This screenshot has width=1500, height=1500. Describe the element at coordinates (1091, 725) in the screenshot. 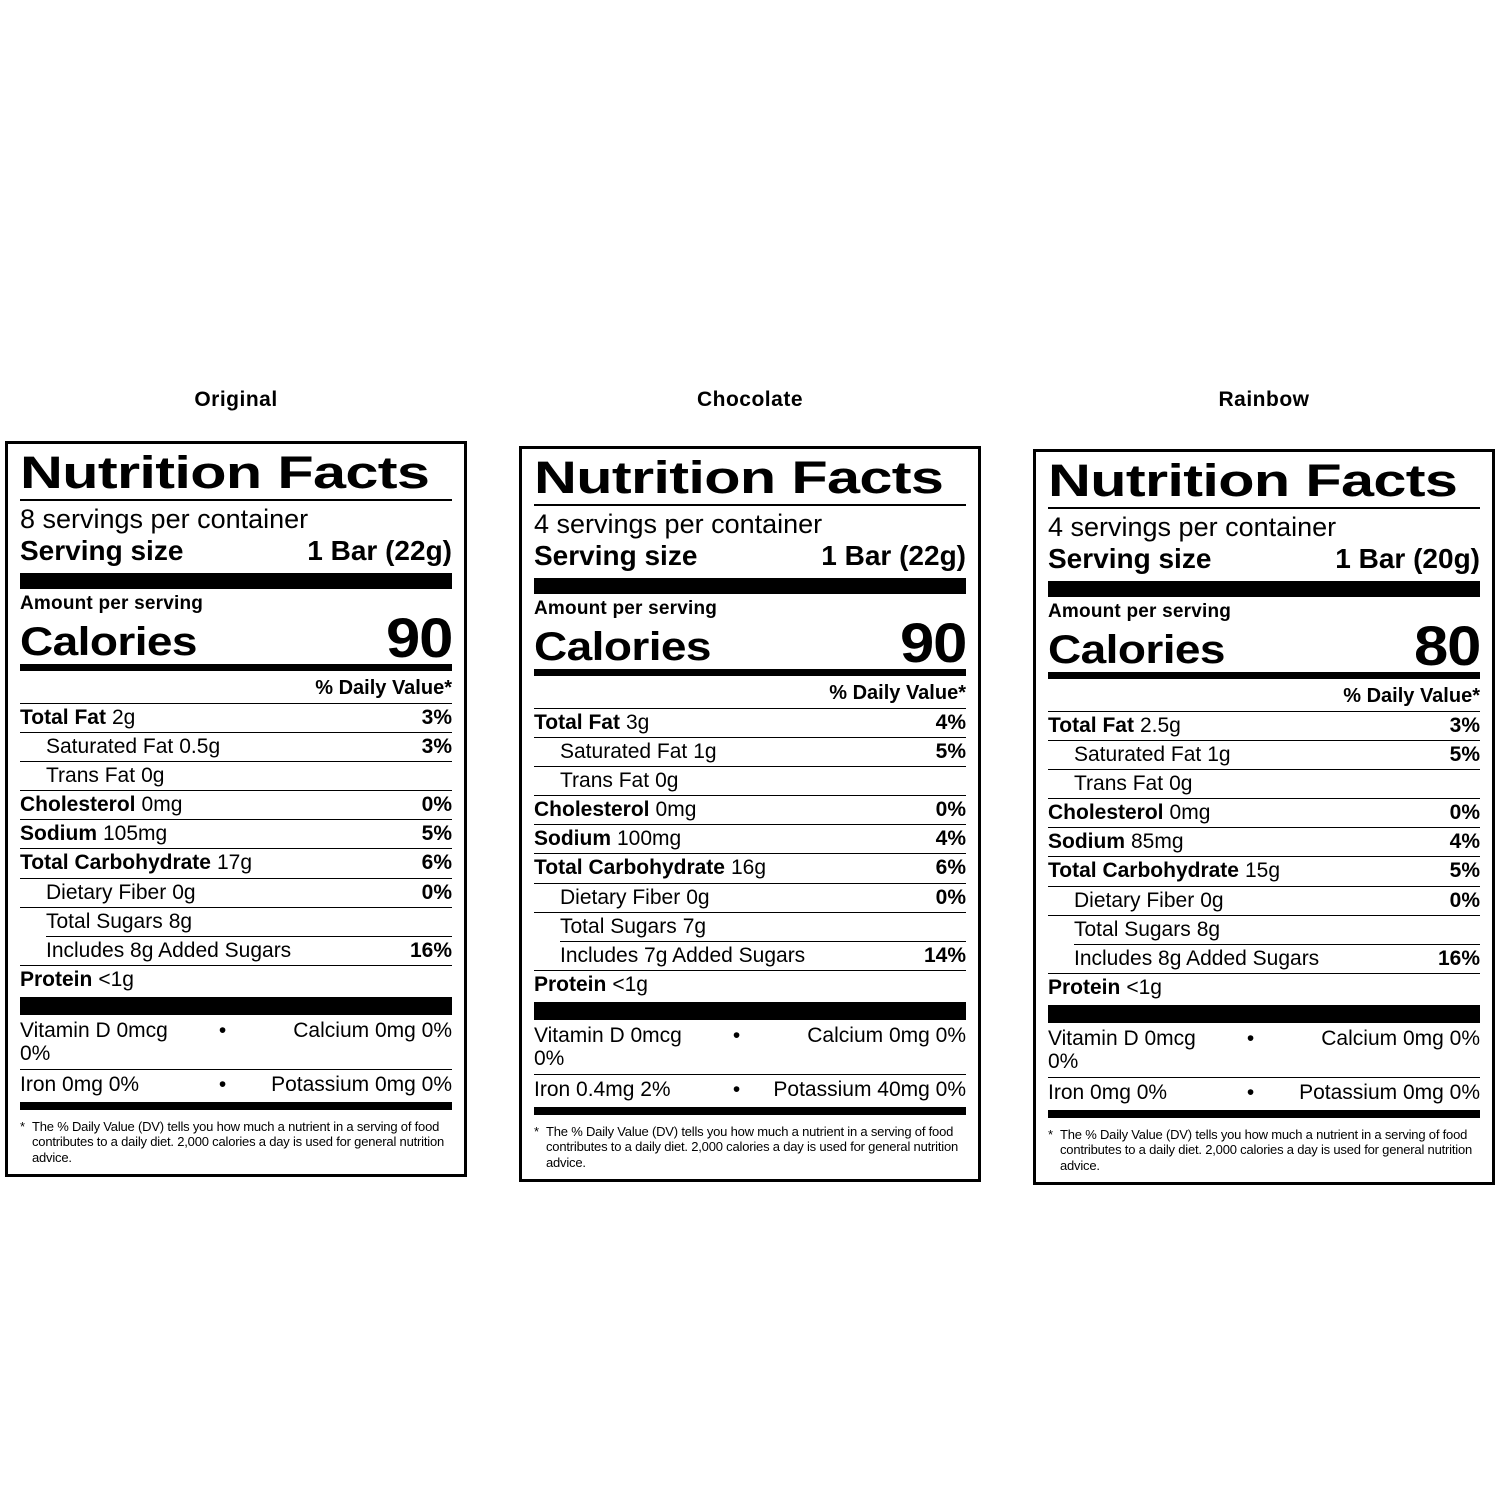

I see `nutrient-name: Total Fat` at that location.